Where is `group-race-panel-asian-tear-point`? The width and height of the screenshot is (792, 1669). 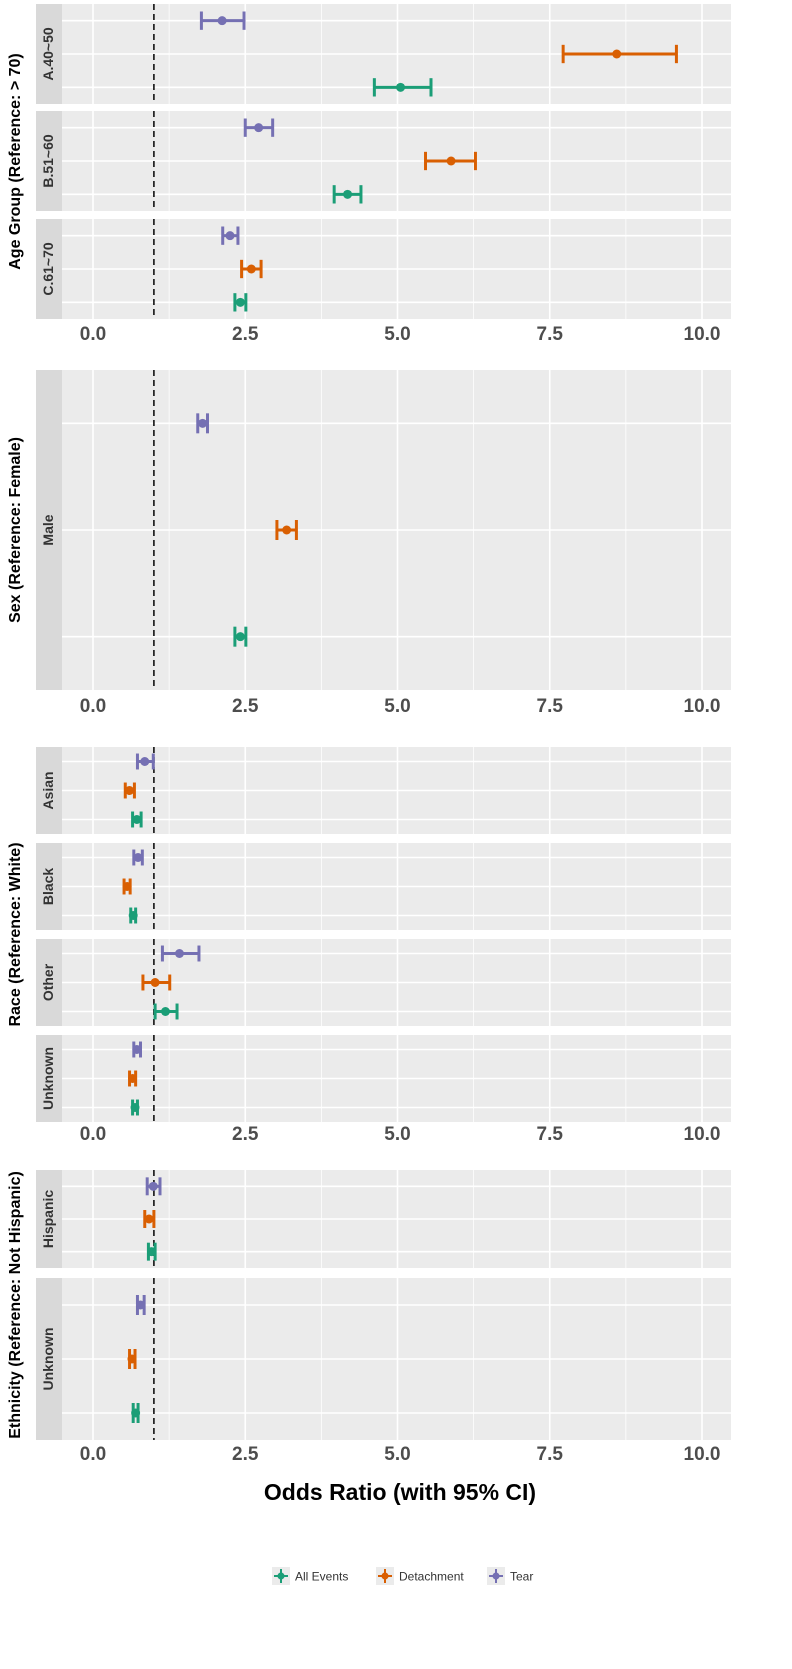
group-race-panel-asian-tear-point is located at coordinates (145, 761).